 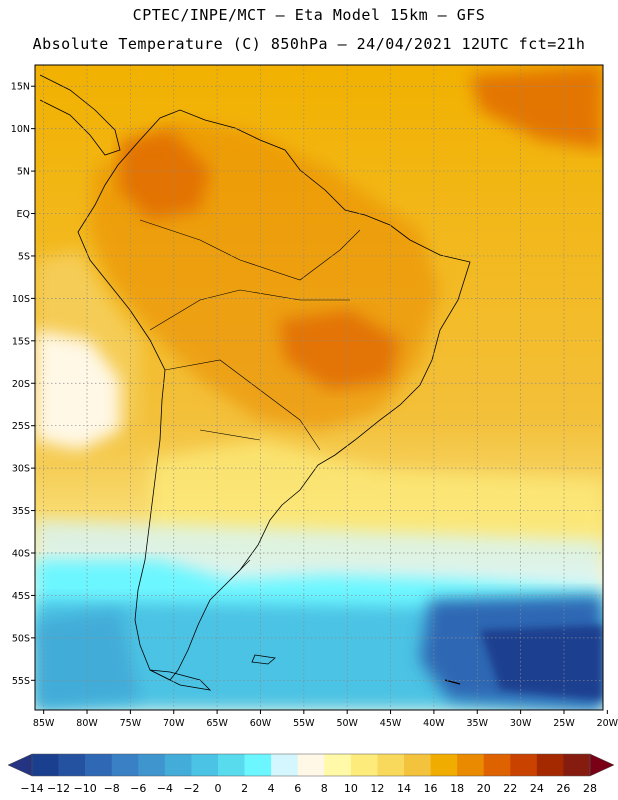 I want to click on lon-tick-label: 75W, so click(x=131, y=723).